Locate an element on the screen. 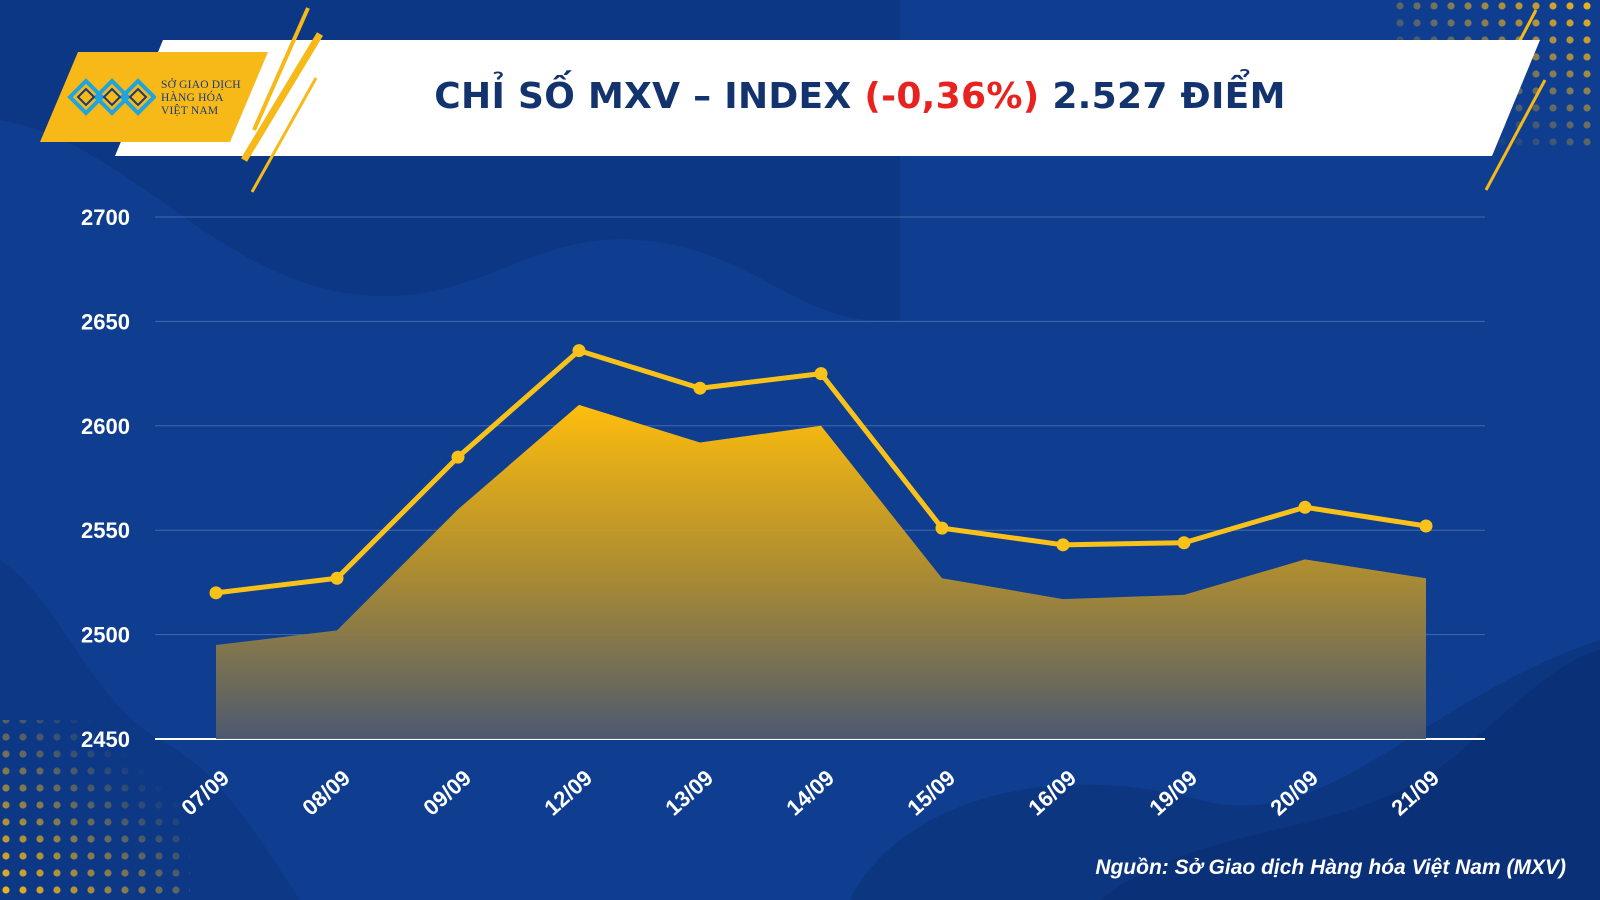 This screenshot has width=1600, height=900. y-tick-label: 2650 is located at coordinates (105, 321).